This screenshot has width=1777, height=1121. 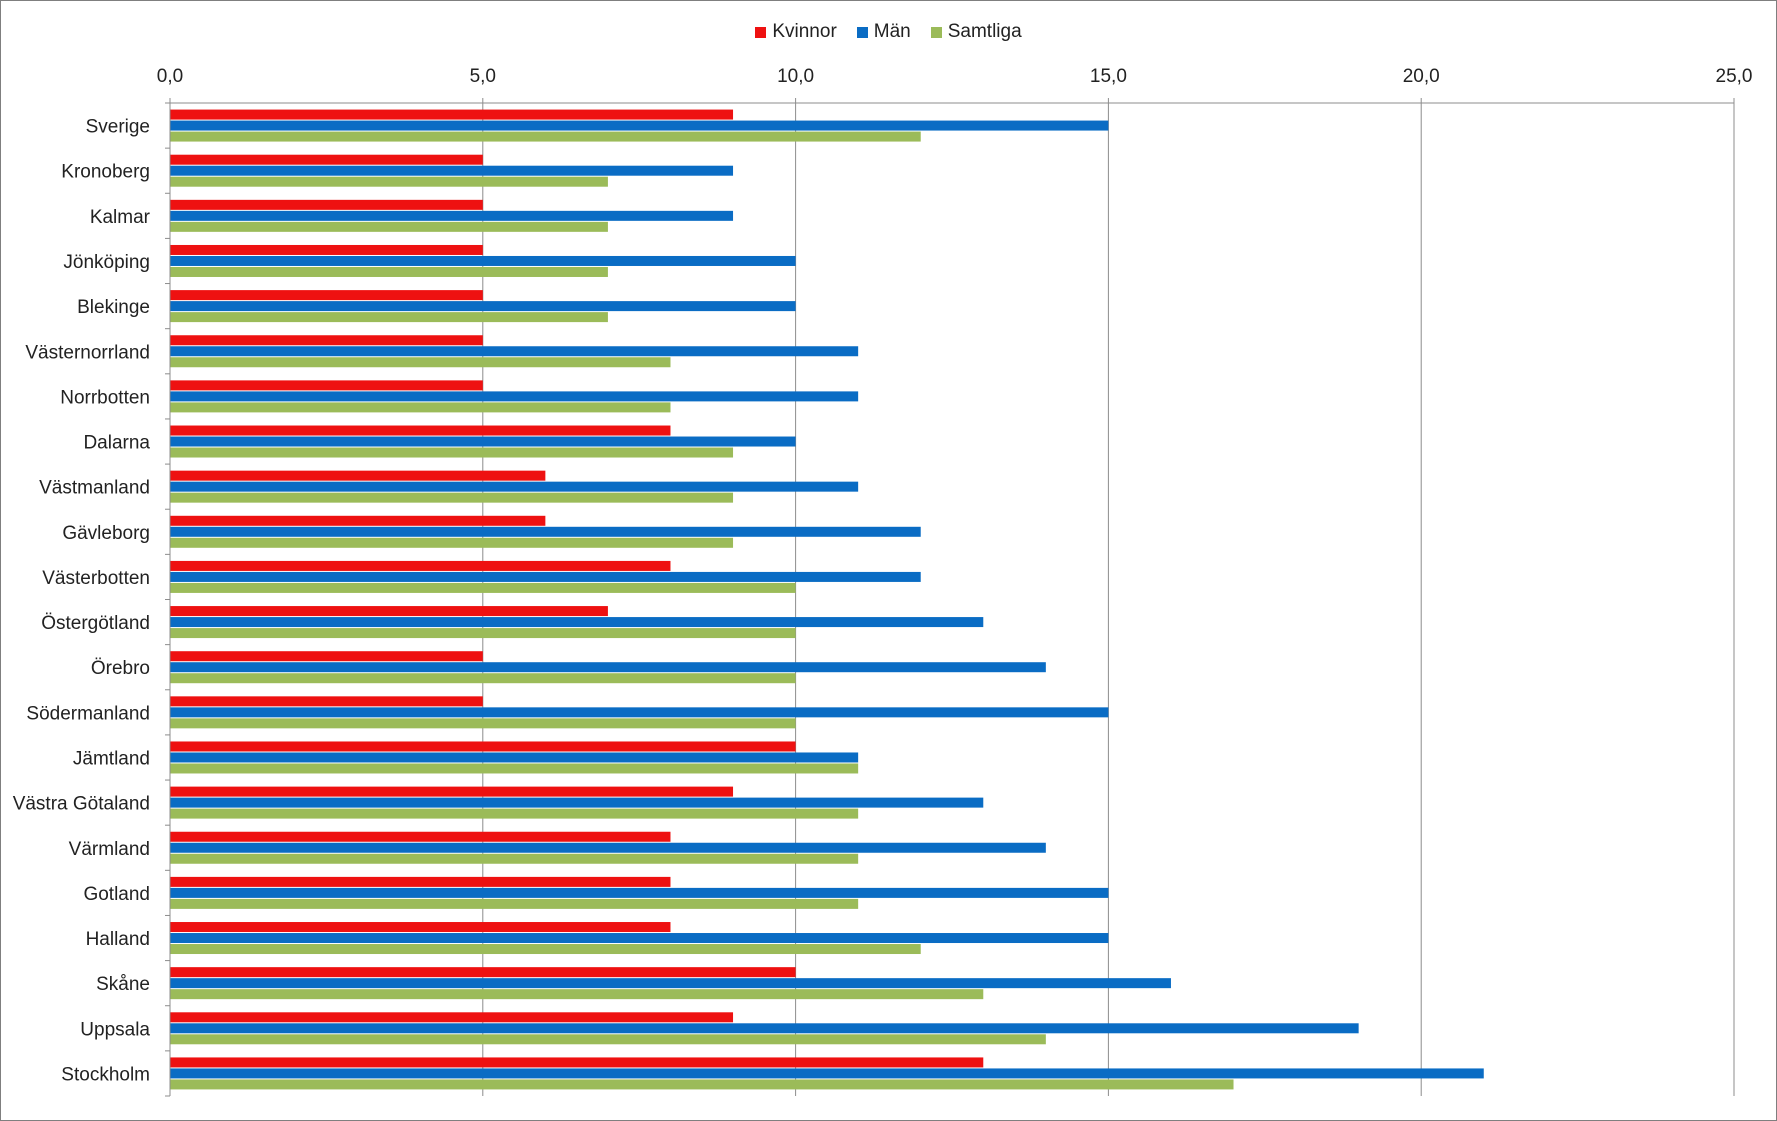 I want to click on category-label: Kronoberg, so click(x=105, y=172).